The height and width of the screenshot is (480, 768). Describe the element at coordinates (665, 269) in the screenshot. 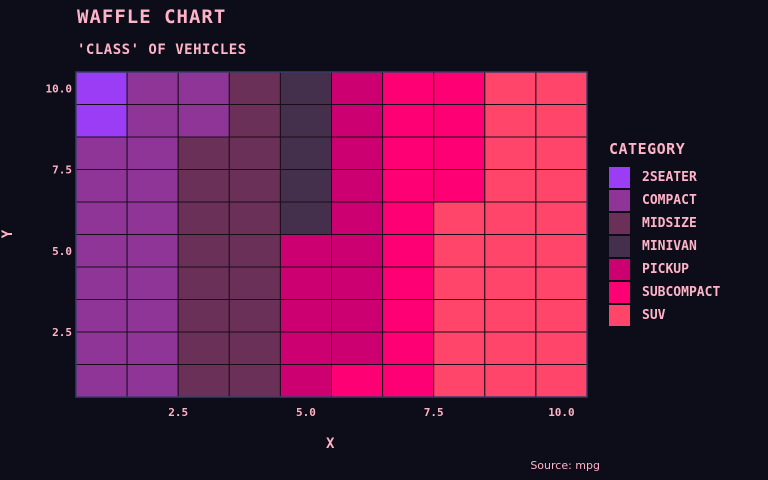

I see `legend-label: PICKUP` at that location.